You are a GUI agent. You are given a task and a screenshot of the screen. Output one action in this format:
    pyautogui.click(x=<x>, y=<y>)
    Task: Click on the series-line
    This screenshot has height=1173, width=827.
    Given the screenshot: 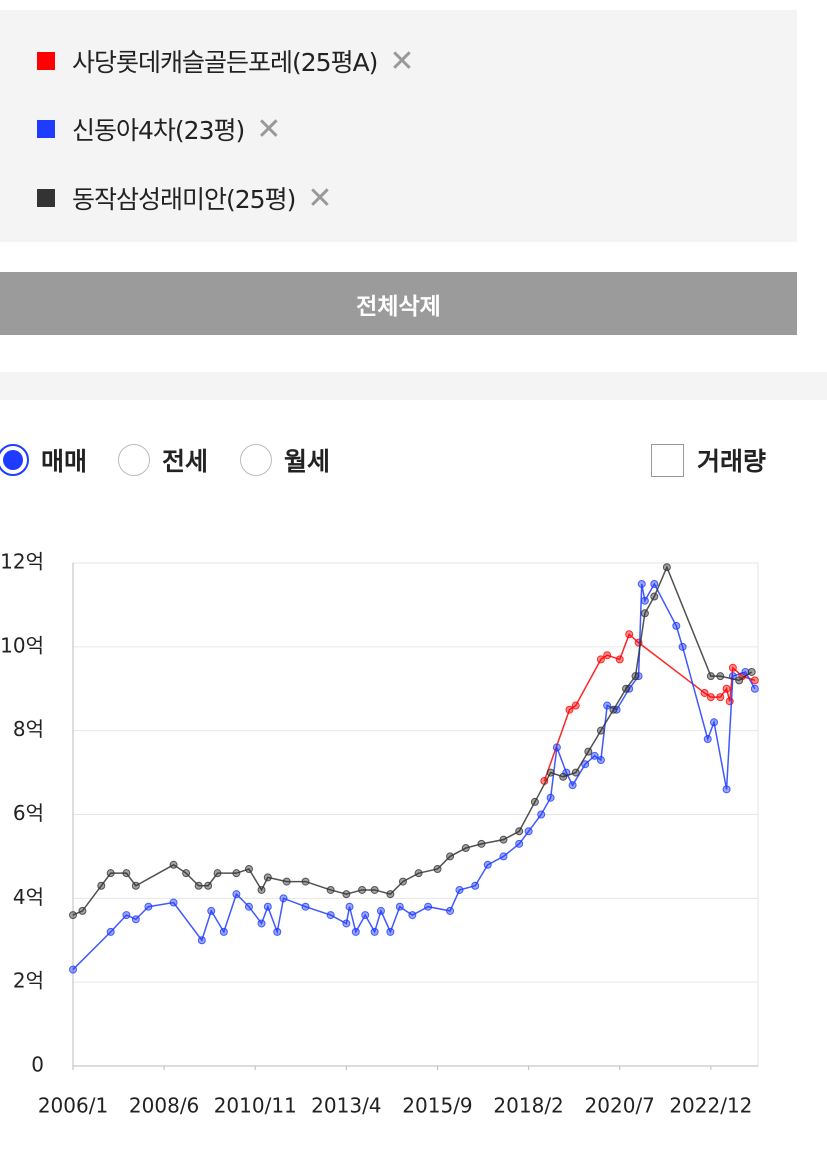 What is the action you would take?
    pyautogui.click(x=649, y=707)
    